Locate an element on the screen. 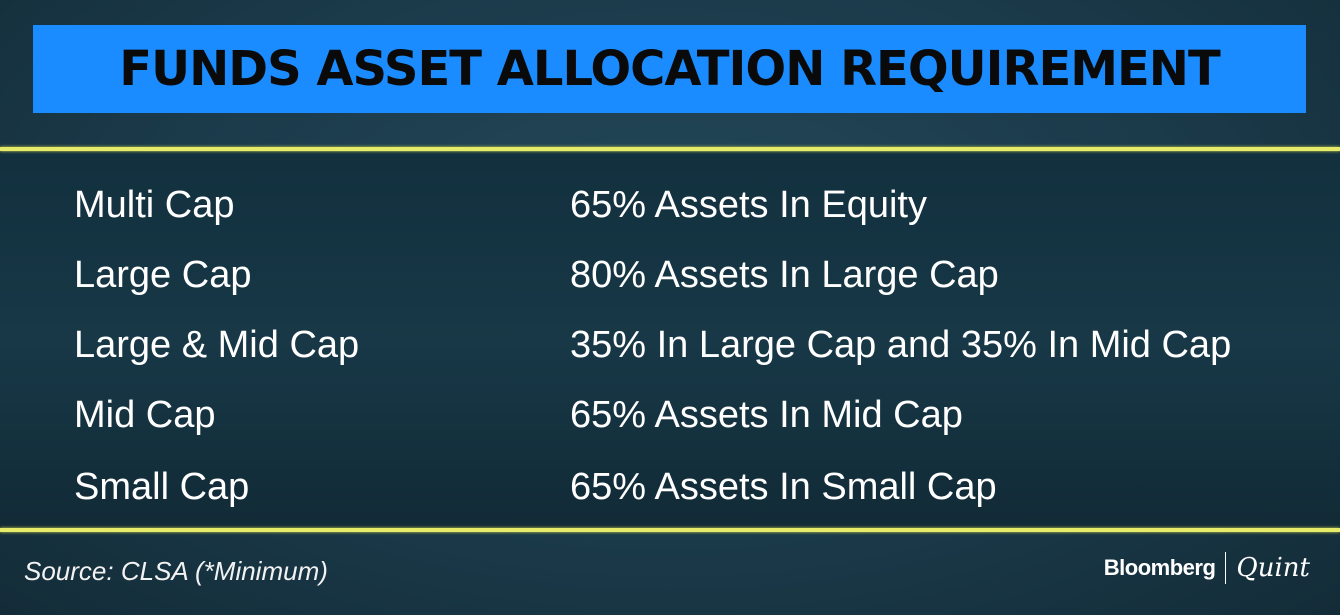  page-title: FUNDS ASSET ALLOCATION REQUIREMENT is located at coordinates (669, 69).